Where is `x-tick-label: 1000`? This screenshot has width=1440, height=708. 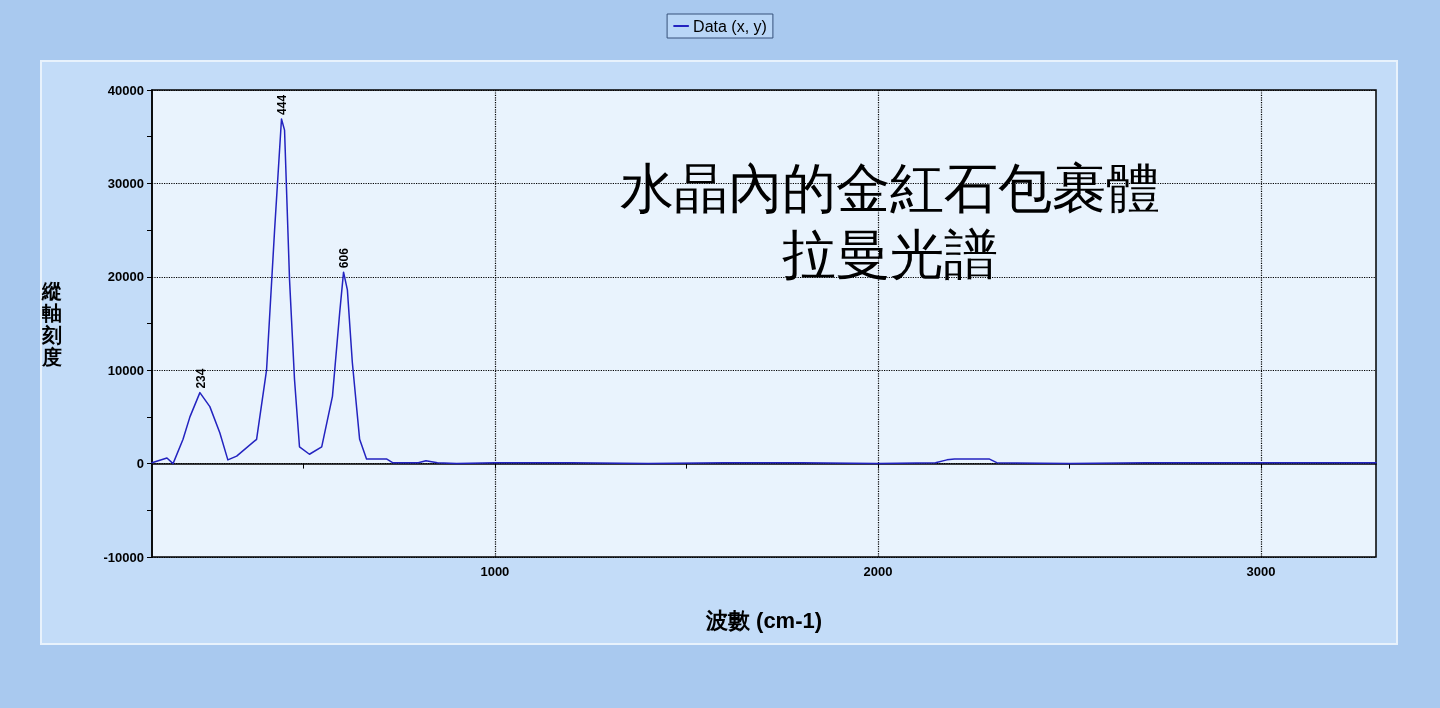
x-tick-label: 1000 is located at coordinates (495, 571).